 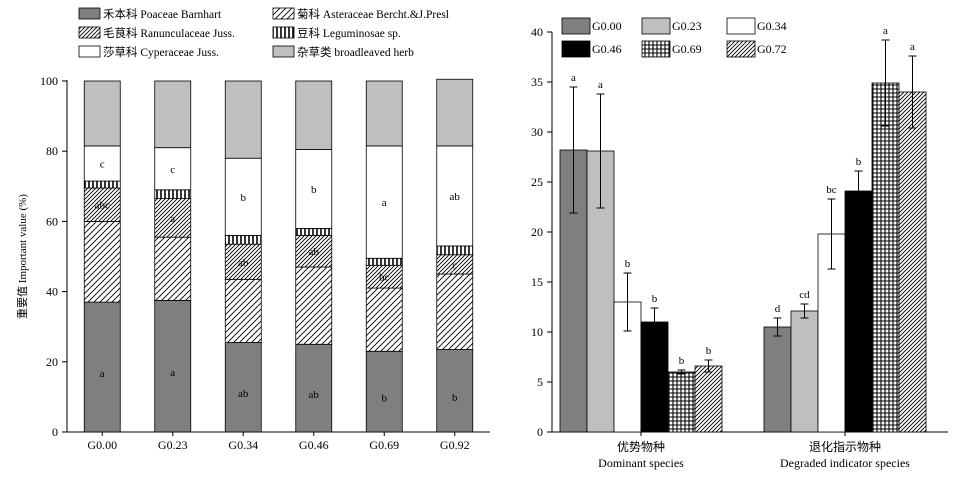 I want to click on y-tick-label: 80, so click(x=52, y=151).